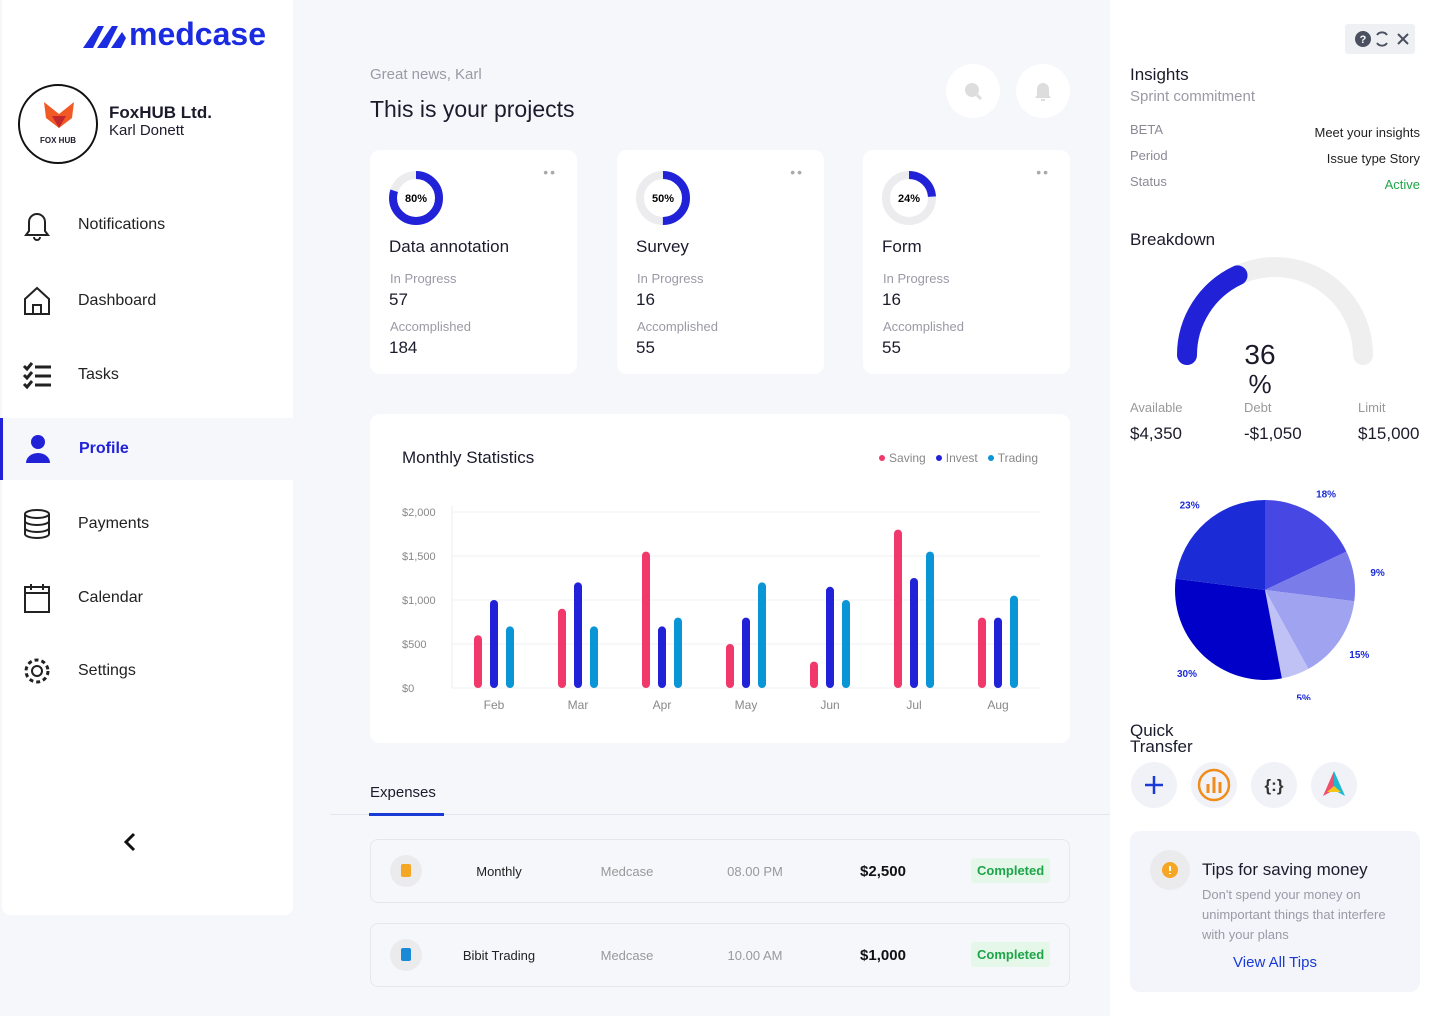  I want to click on stat-value: $4,350, so click(1156, 433).